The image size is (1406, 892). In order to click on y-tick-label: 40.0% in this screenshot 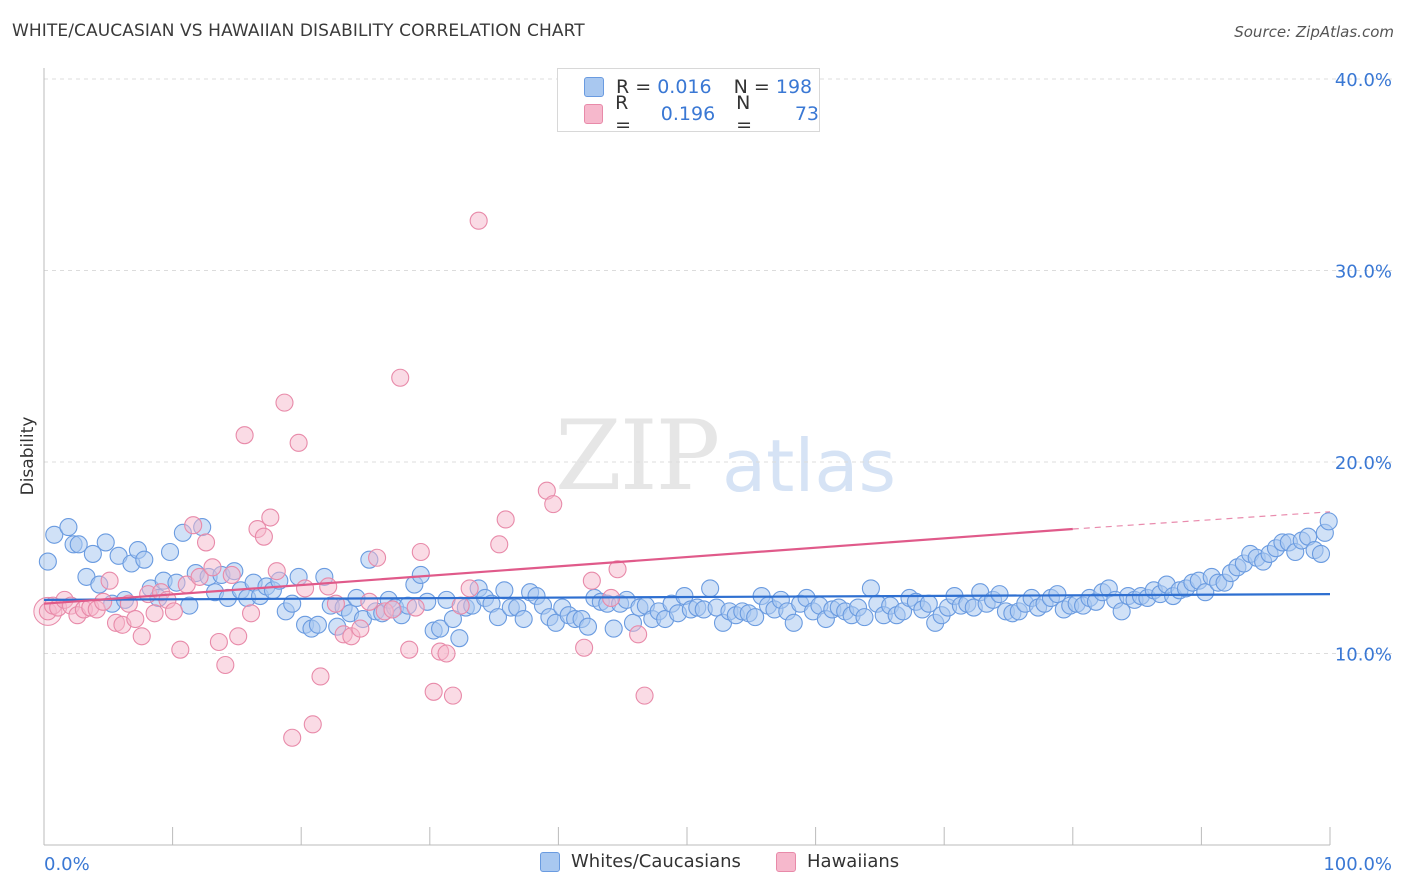, I will do `click(1363, 80)`.